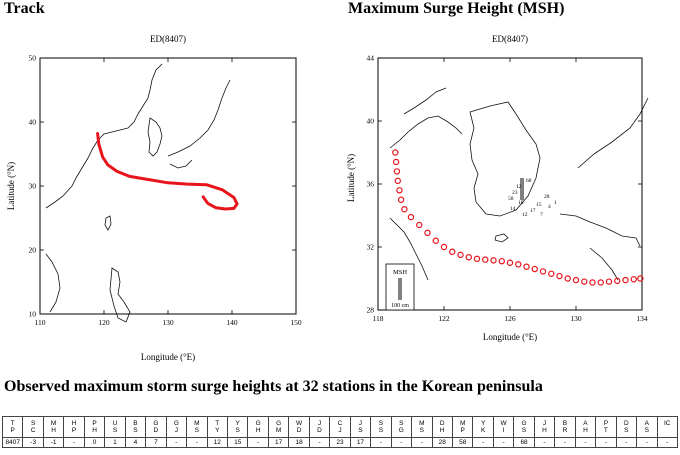 This screenshot has height=455, width=680. Describe the element at coordinates (115, 442) in the screenshot. I see `table-cell: 1` at that location.